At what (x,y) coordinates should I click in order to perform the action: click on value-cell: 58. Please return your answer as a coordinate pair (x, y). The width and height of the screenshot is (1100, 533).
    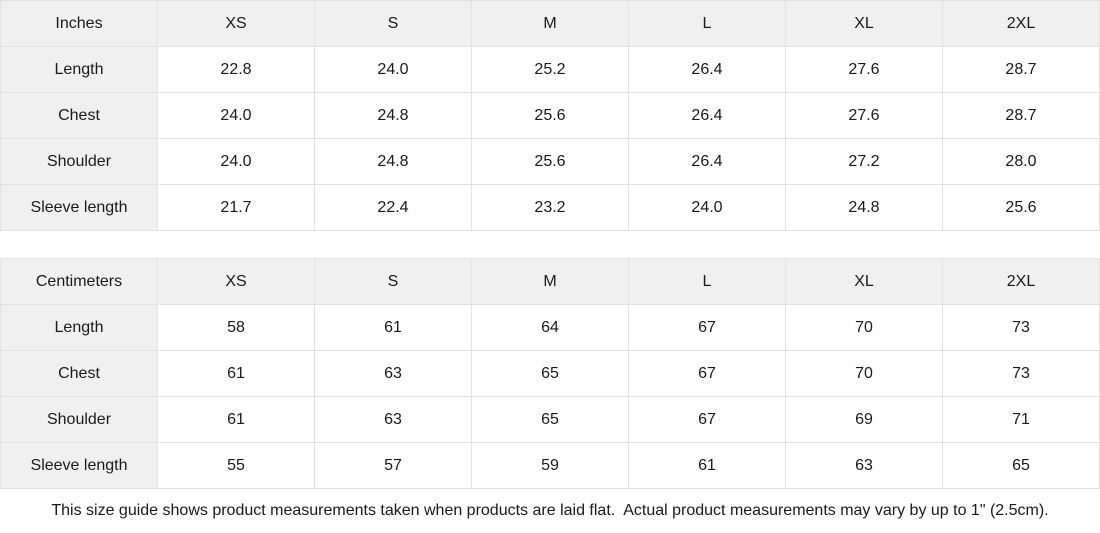
    Looking at the image, I should click on (236, 327).